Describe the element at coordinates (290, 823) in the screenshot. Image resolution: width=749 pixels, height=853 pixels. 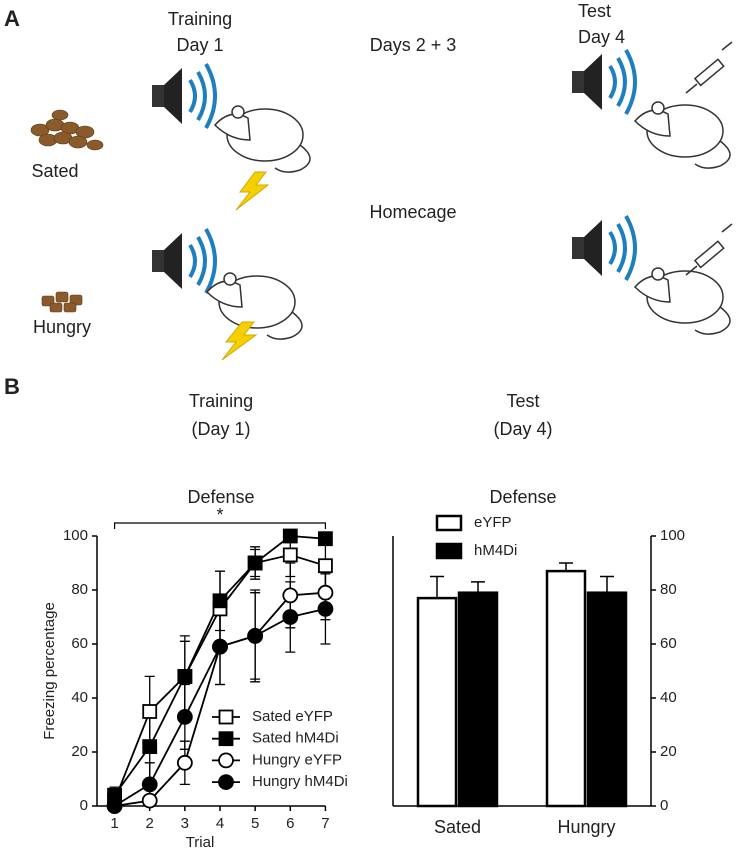
I see `x-tick-label: 6` at that location.